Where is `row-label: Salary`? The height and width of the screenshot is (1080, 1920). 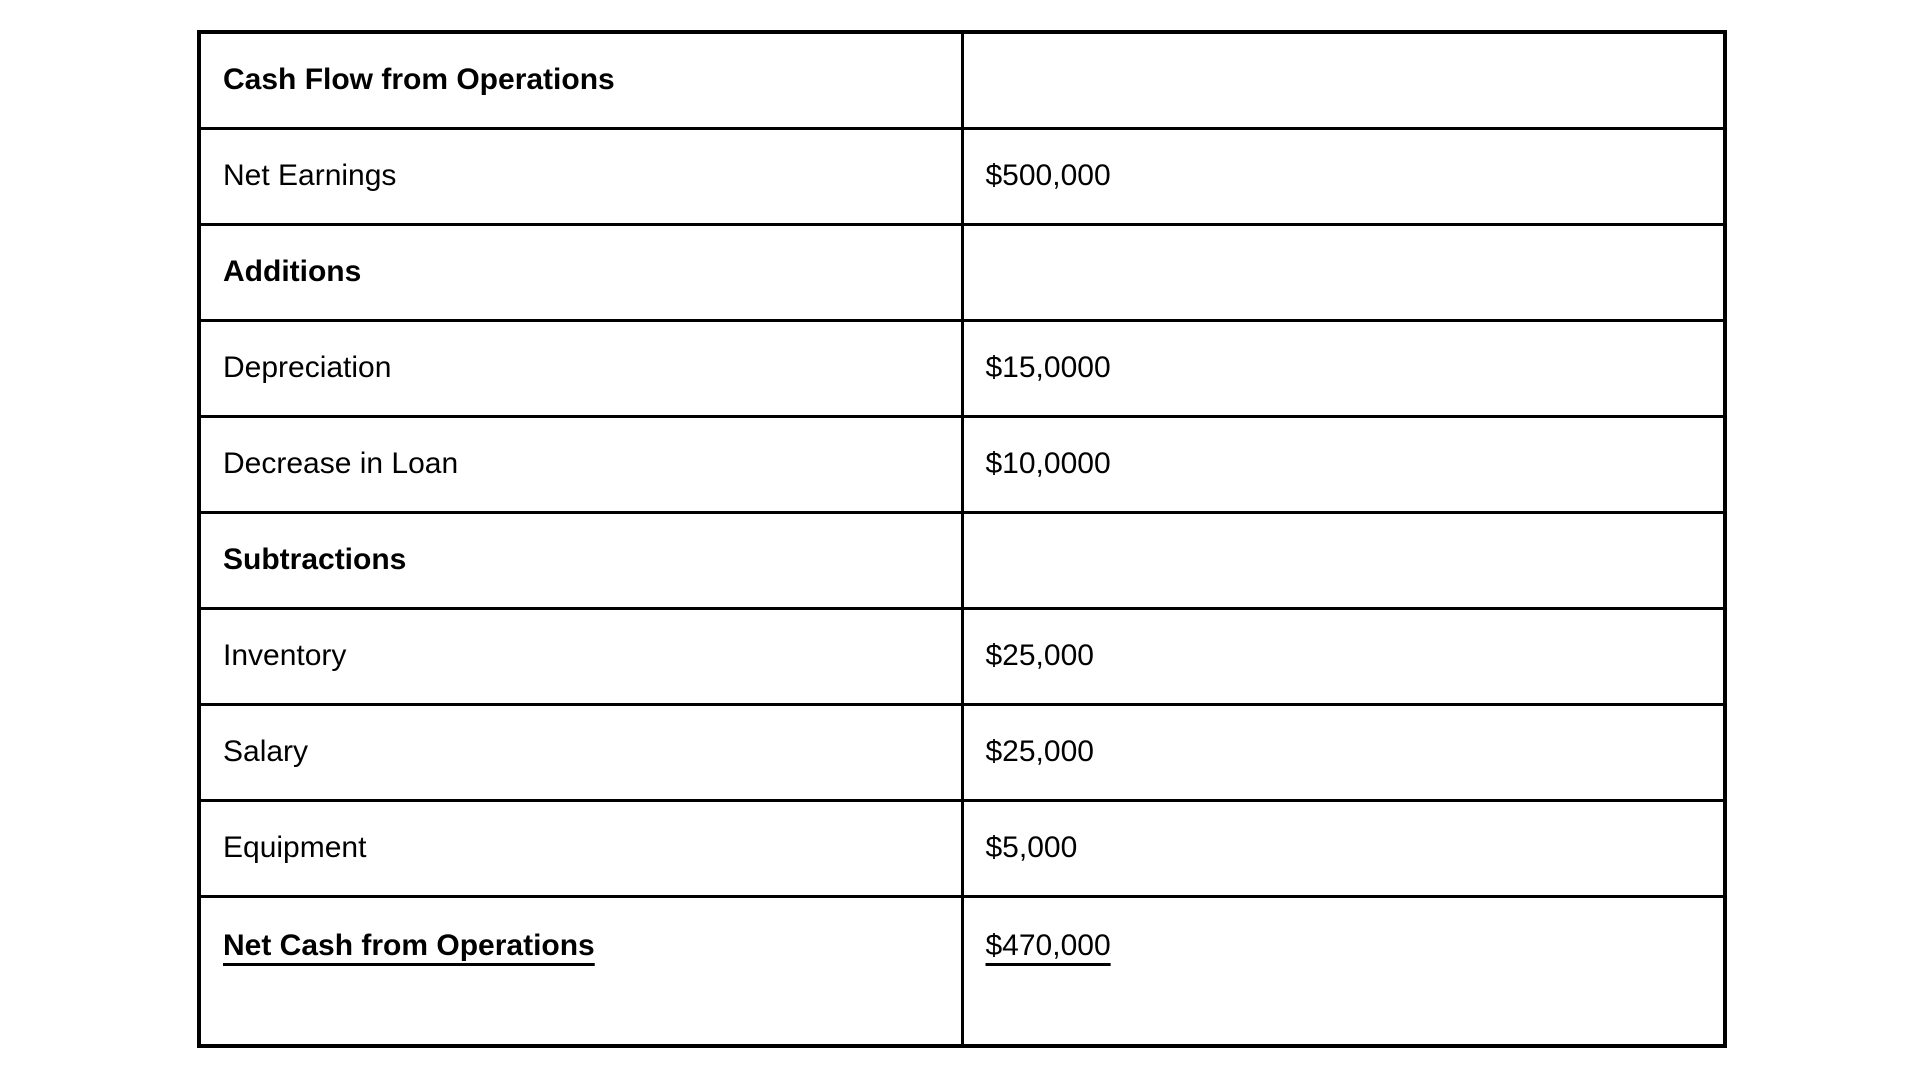
row-label: Salary is located at coordinates (266, 751).